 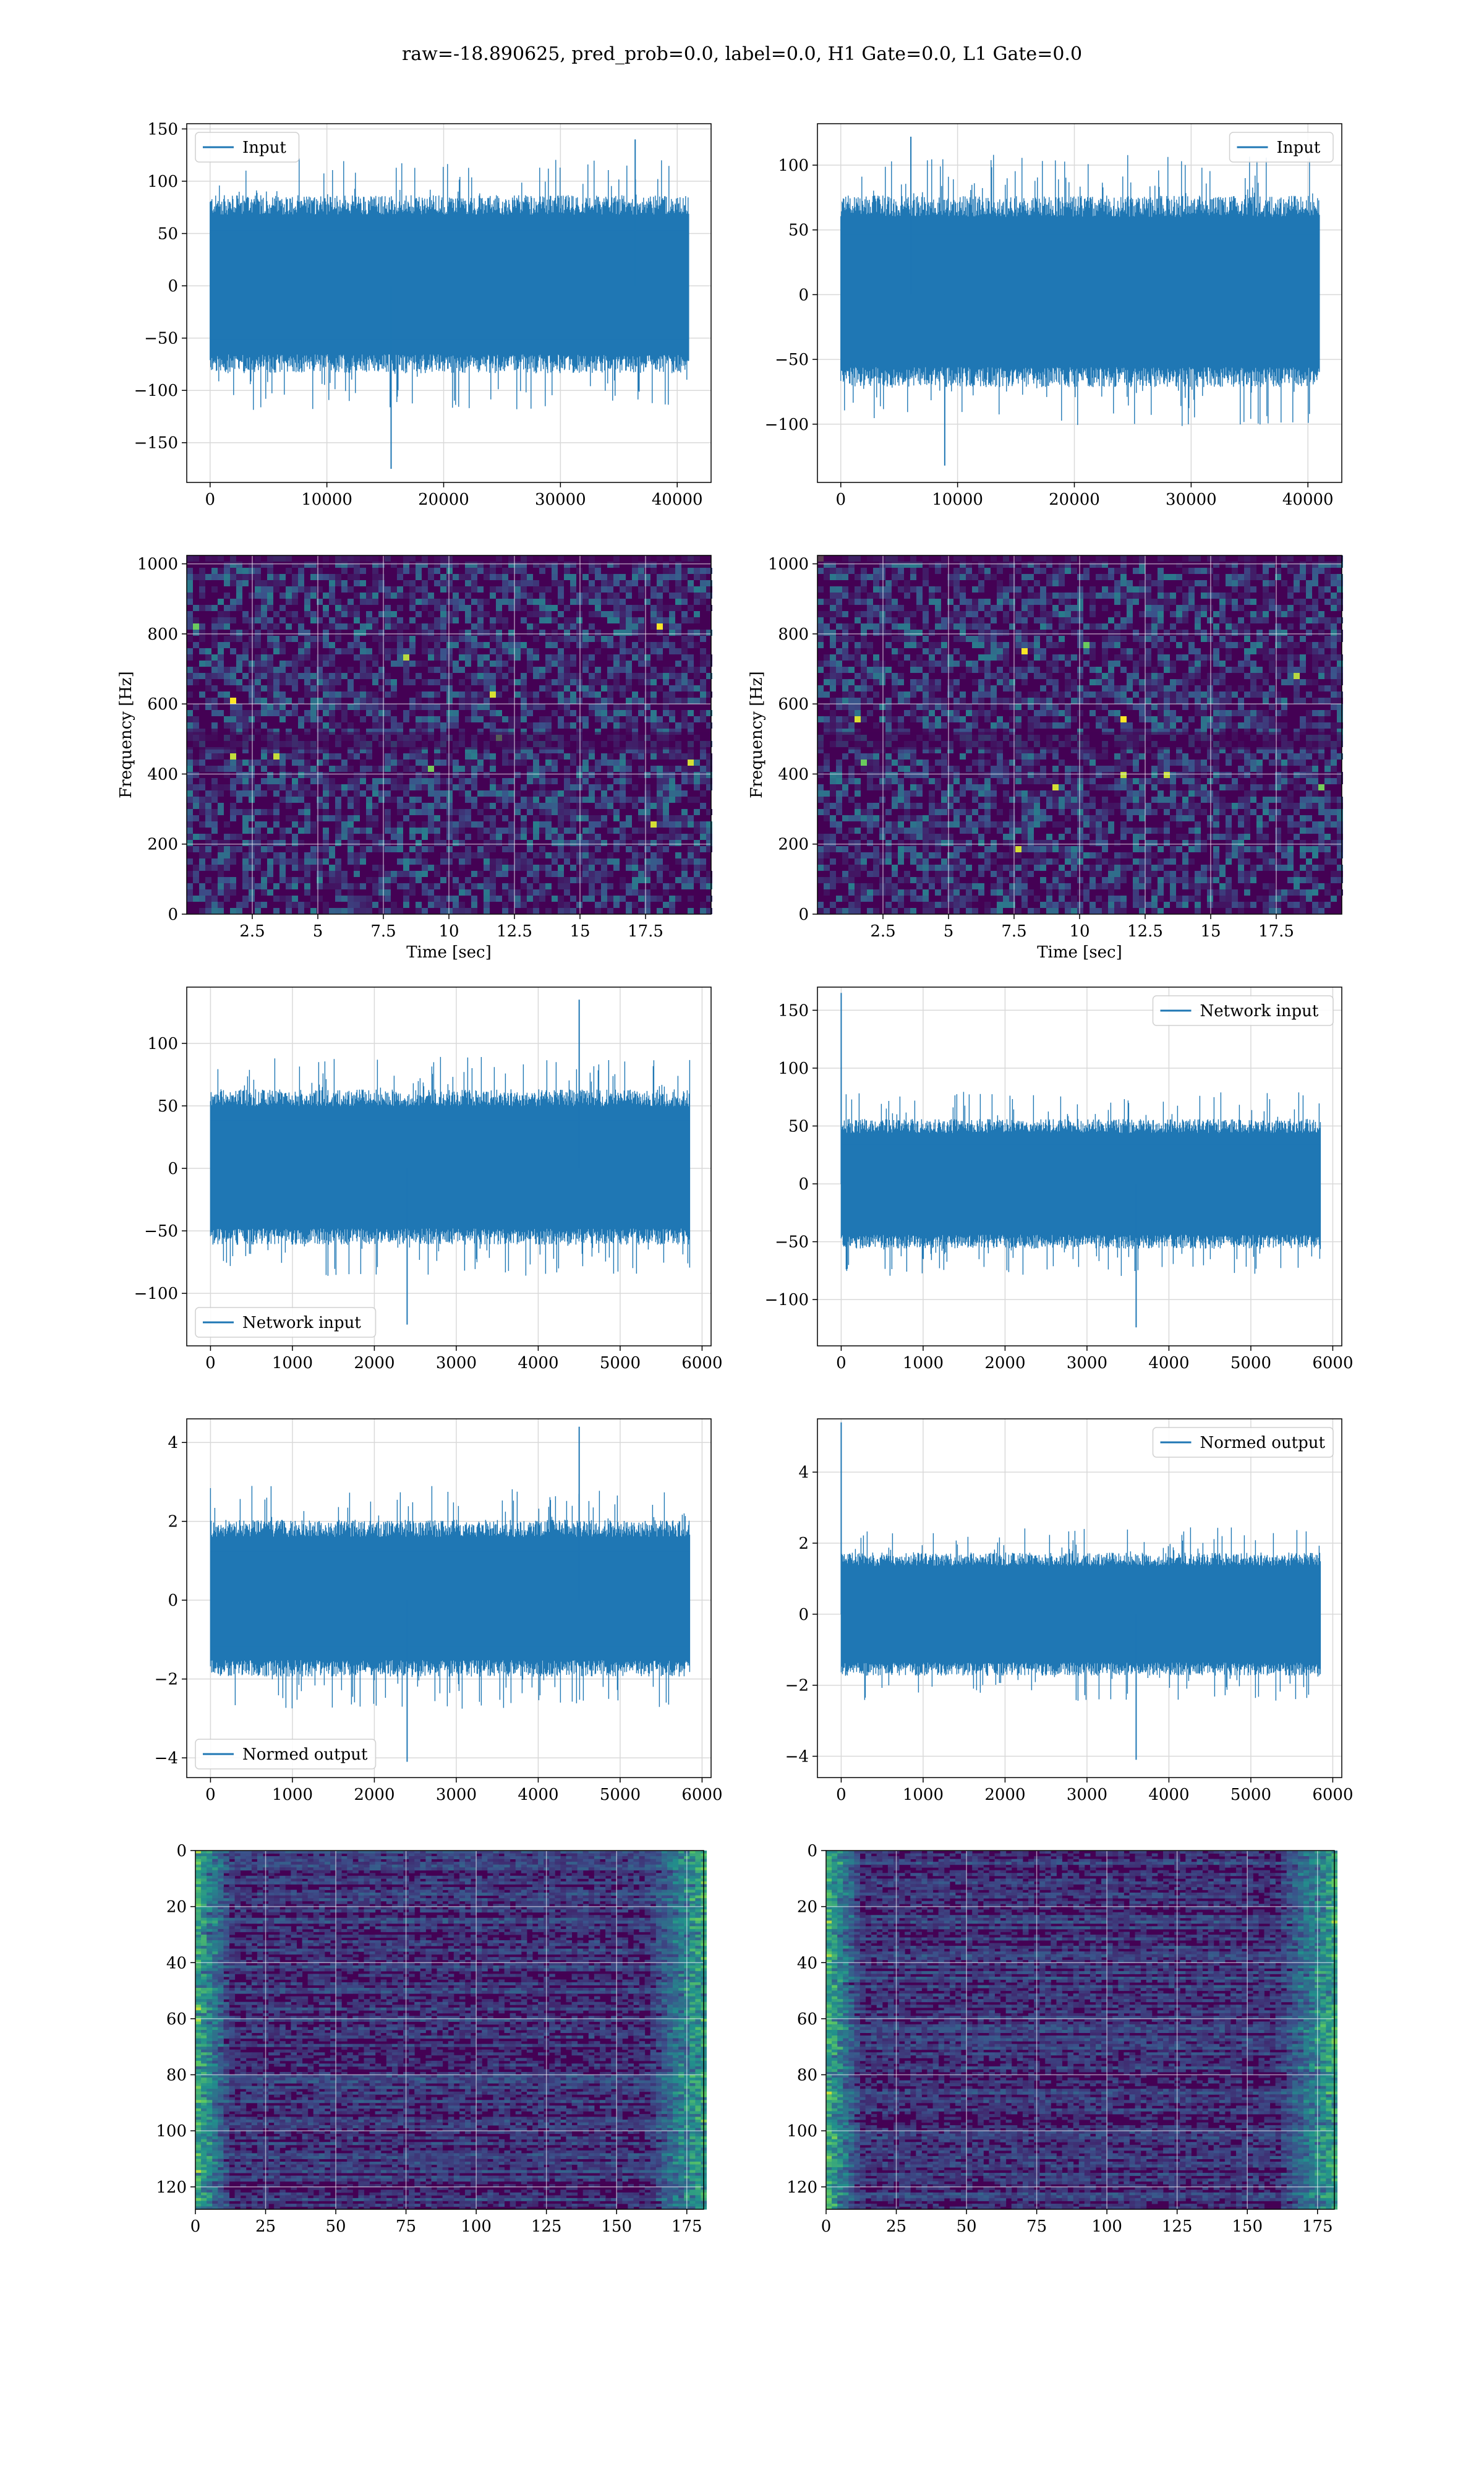 I want to click on y-tick-label: 200, so click(x=162, y=845).